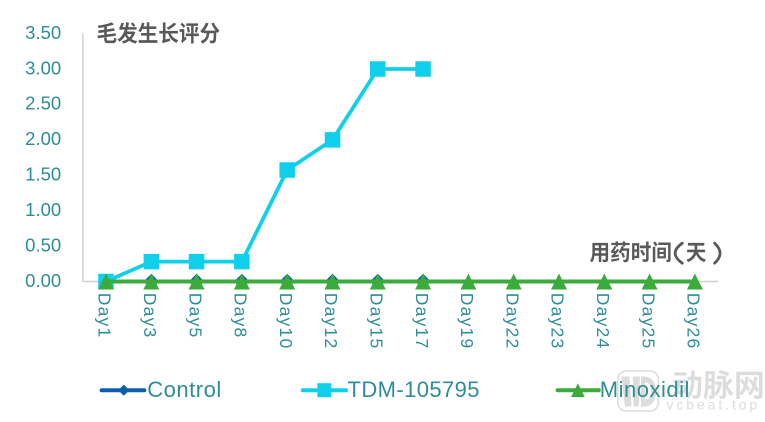 The image size is (765, 422). Describe the element at coordinates (43, 103) in the screenshot. I see `svg-text: 2.50` at that location.